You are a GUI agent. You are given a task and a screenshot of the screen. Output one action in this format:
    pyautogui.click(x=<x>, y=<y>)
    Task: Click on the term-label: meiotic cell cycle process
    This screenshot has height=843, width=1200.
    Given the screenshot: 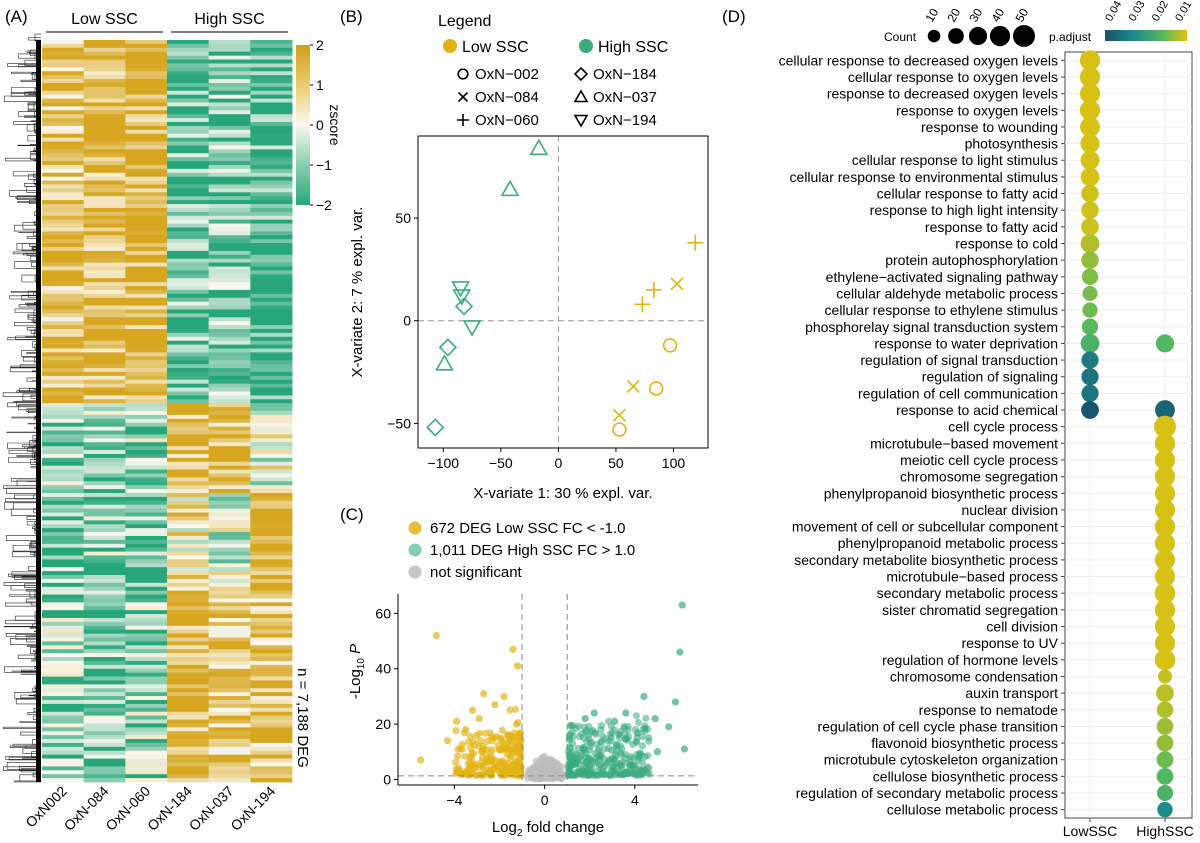 What is the action you would take?
    pyautogui.click(x=979, y=460)
    